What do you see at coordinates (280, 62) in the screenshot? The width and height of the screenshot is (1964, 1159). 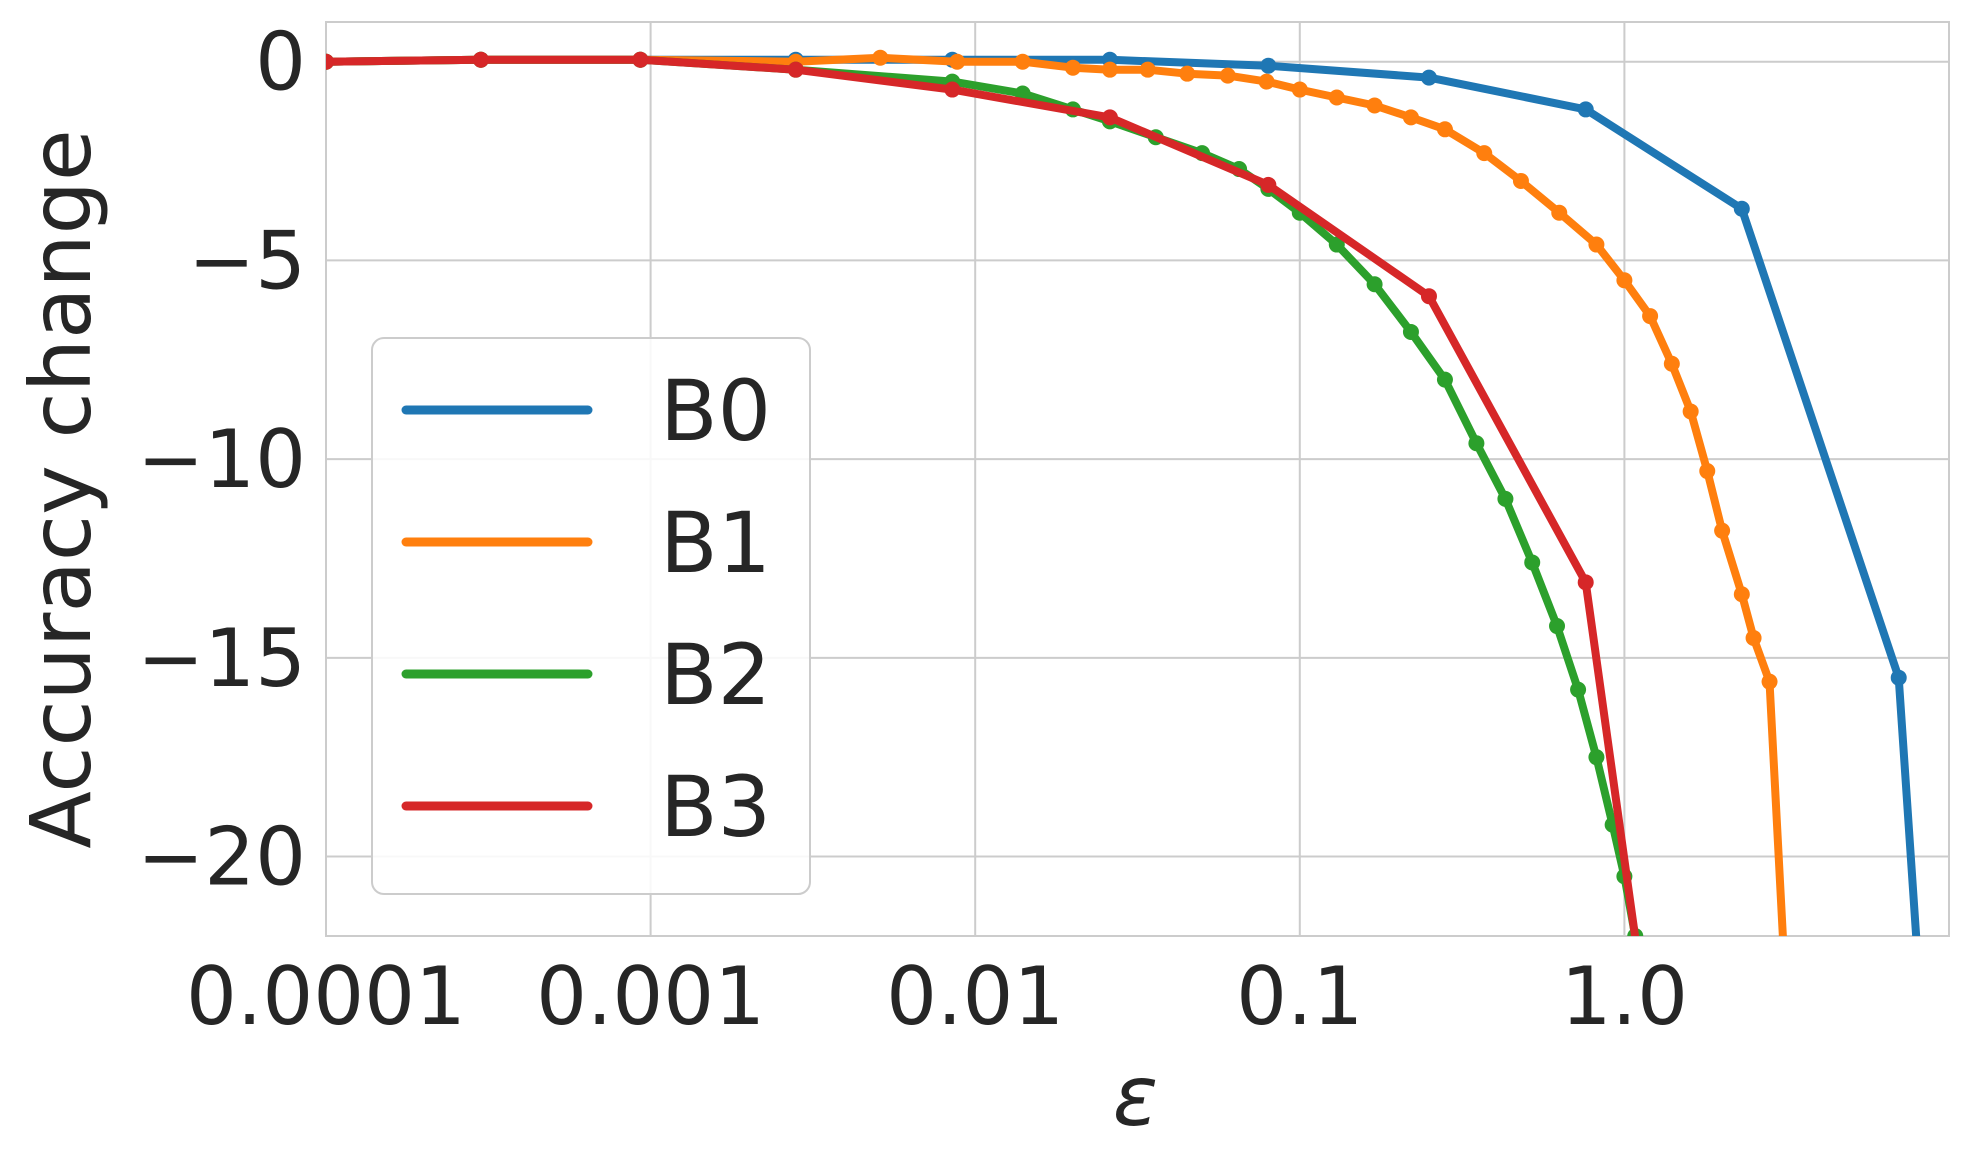 I see `y-tick-label: 0` at bounding box center [280, 62].